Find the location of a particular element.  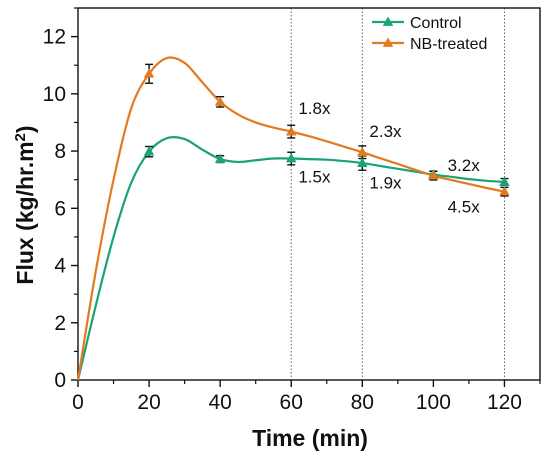

x-tick-label: 100 is located at coordinates (433, 402).